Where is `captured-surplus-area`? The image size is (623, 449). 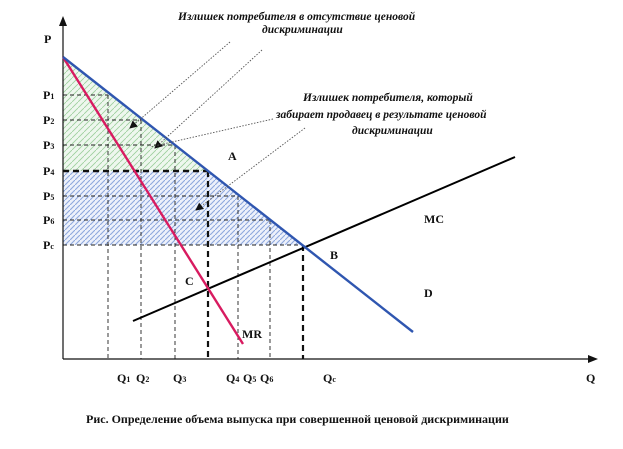
captured-surplus-area is located at coordinates (183, 208).